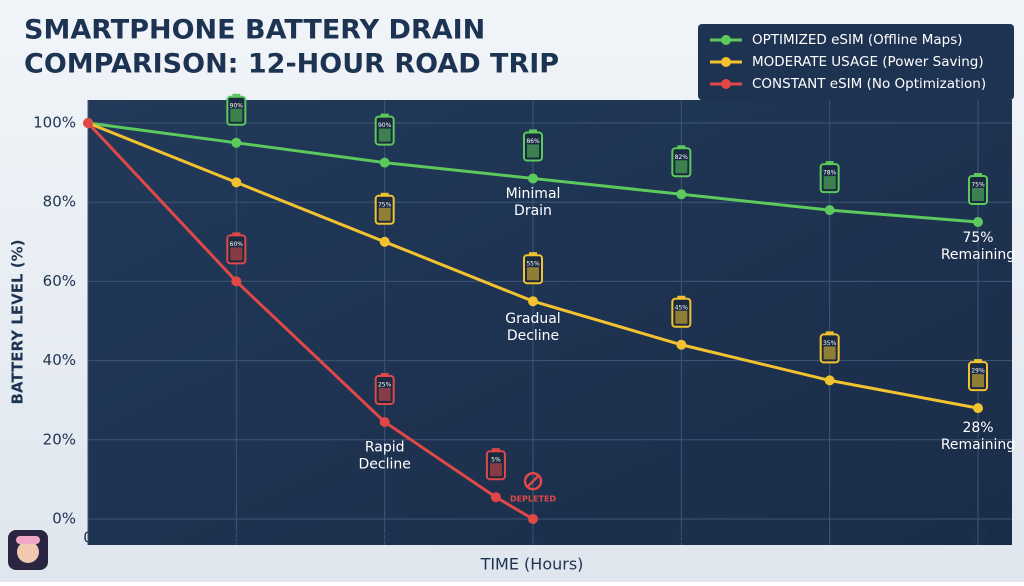  I want to click on chart-title: SMARTPHONE BATTERY DRAIN, so click(254, 30).